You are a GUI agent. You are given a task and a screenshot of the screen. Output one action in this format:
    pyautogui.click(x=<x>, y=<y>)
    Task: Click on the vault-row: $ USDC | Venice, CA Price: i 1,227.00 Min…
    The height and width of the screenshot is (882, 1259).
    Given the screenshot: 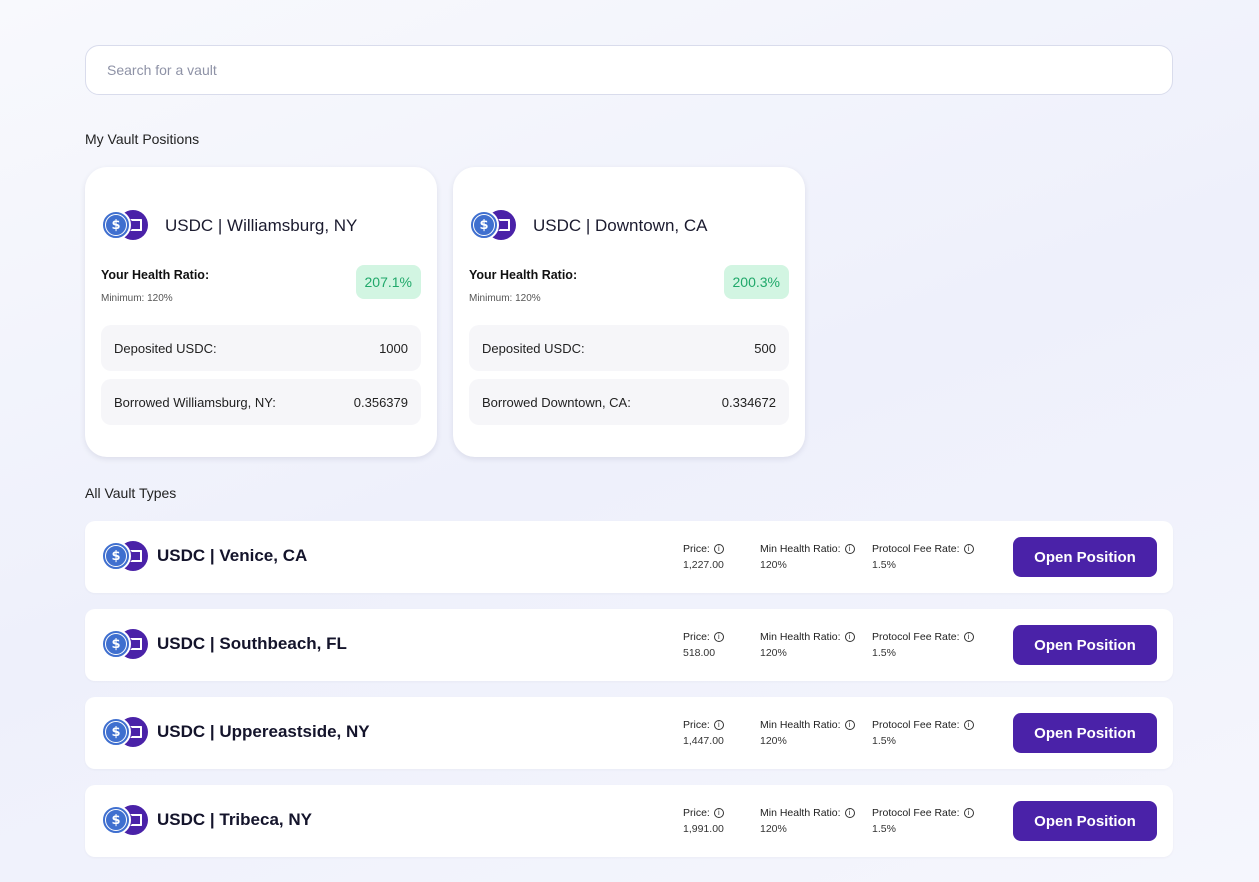 What is the action you would take?
    pyautogui.click(x=629, y=557)
    